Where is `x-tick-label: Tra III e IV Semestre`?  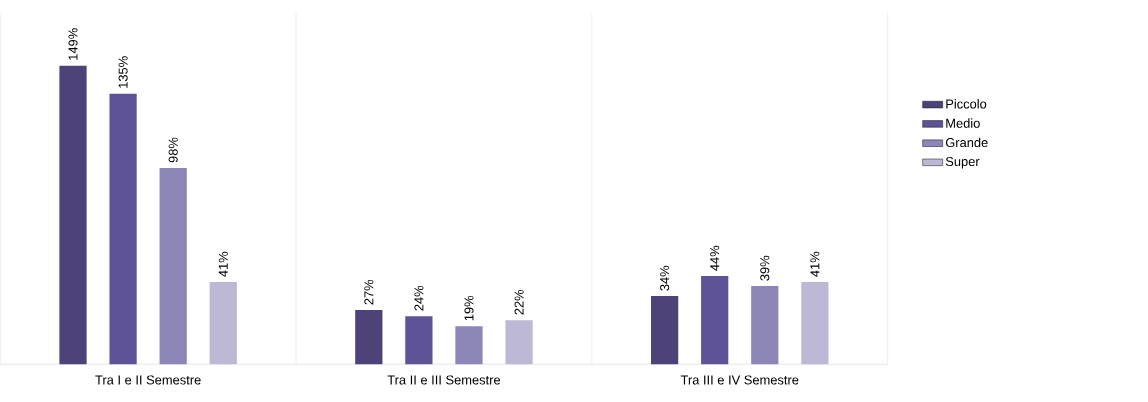
x-tick-label: Tra III e IV Semestre is located at coordinates (739, 380).